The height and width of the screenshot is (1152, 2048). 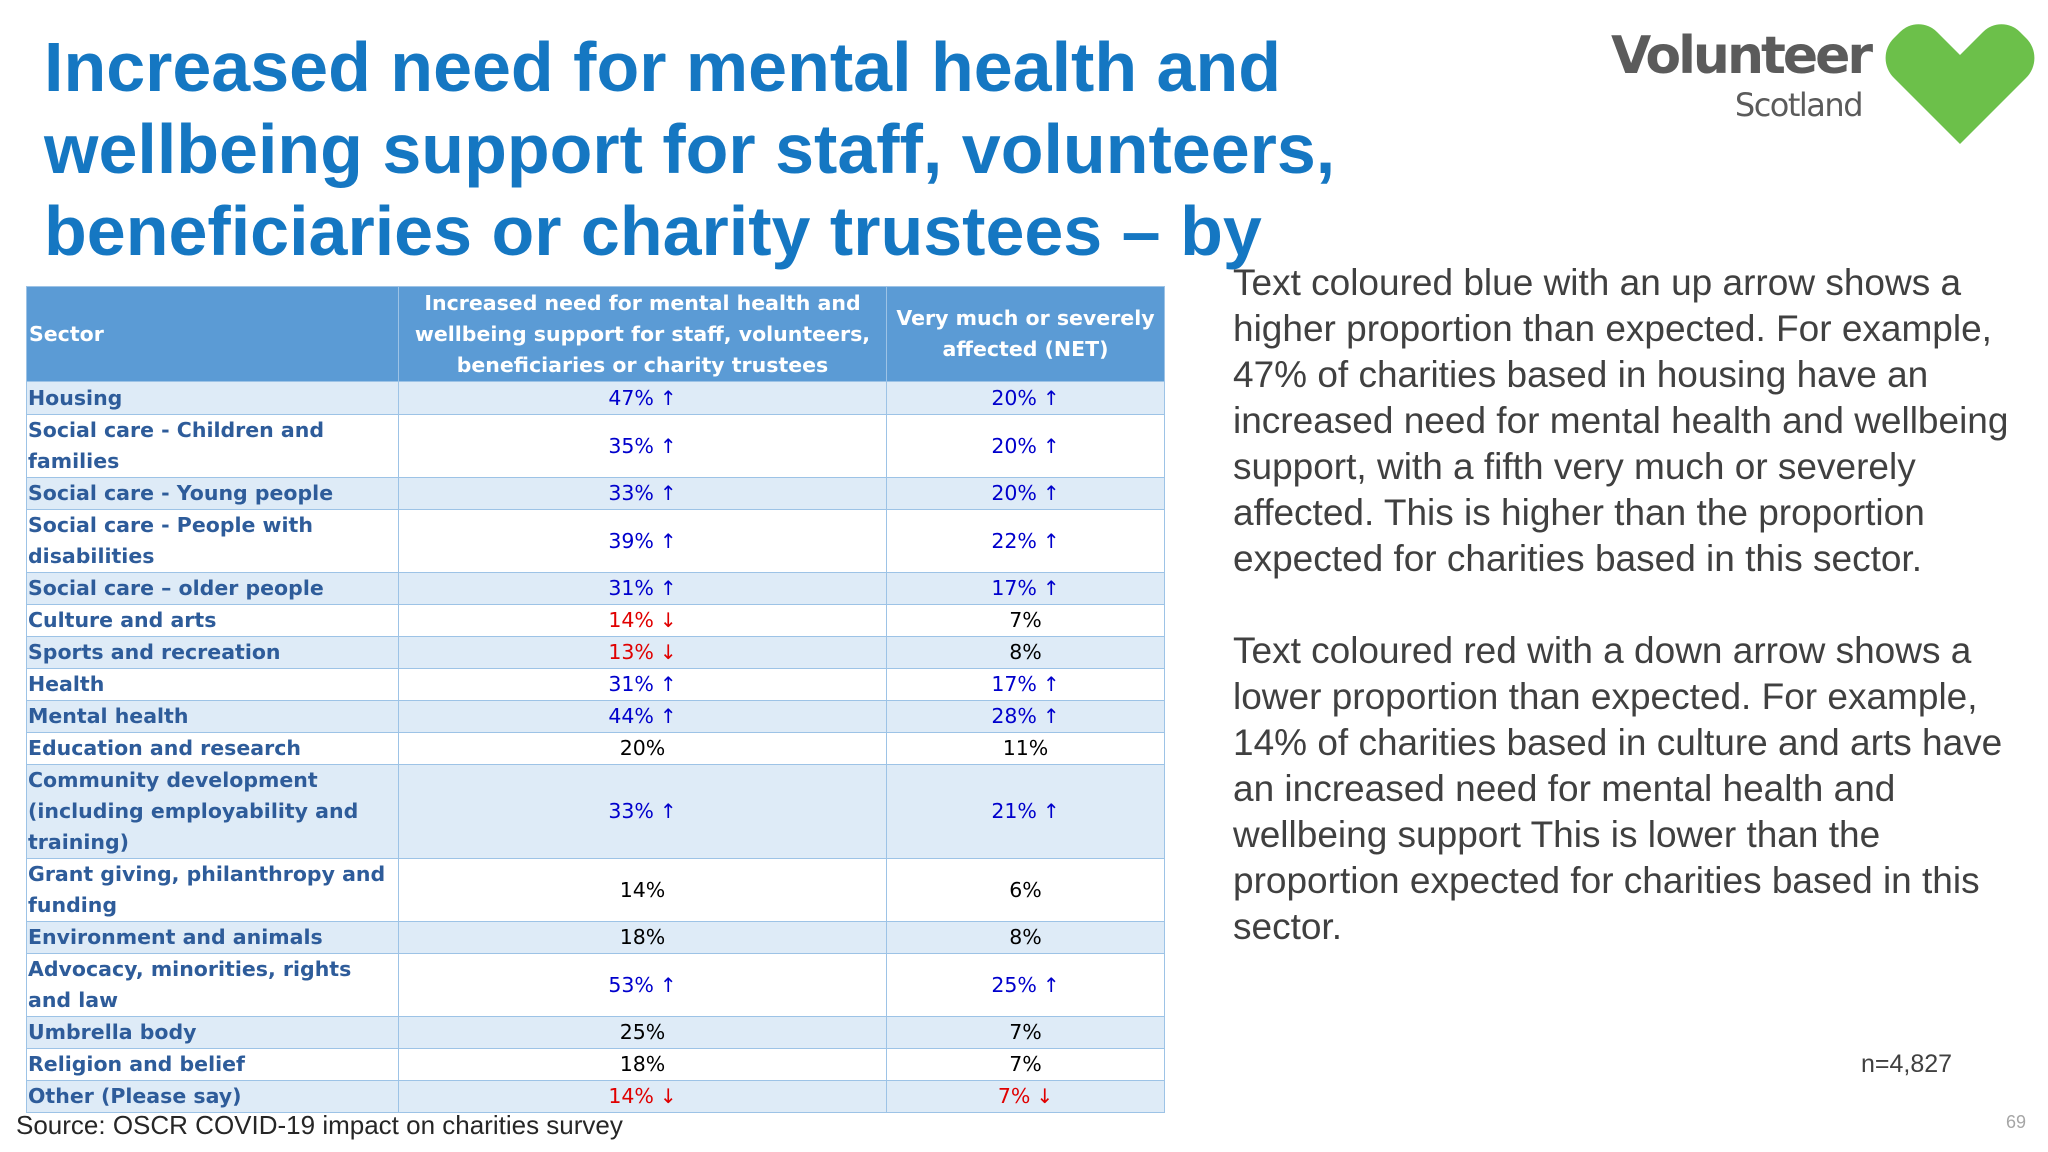 What do you see at coordinates (212, 541) in the screenshot?
I see `row-sector: Social care - People with disabilities` at bounding box center [212, 541].